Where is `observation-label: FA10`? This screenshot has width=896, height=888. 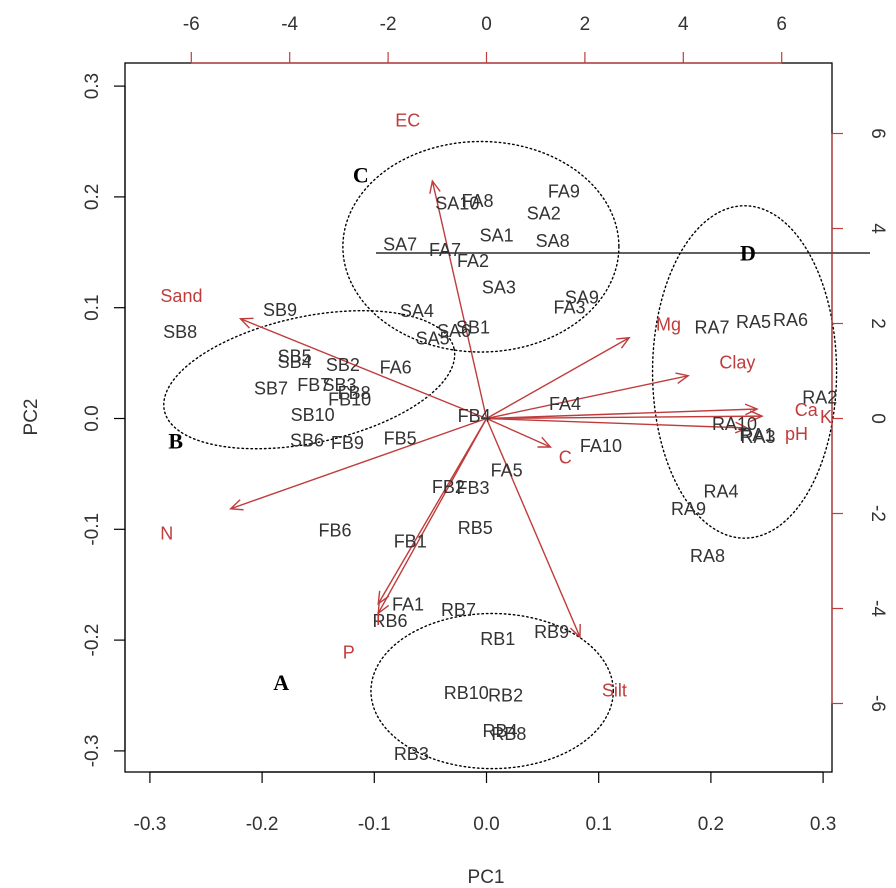 observation-label: FA10 is located at coordinates (601, 446).